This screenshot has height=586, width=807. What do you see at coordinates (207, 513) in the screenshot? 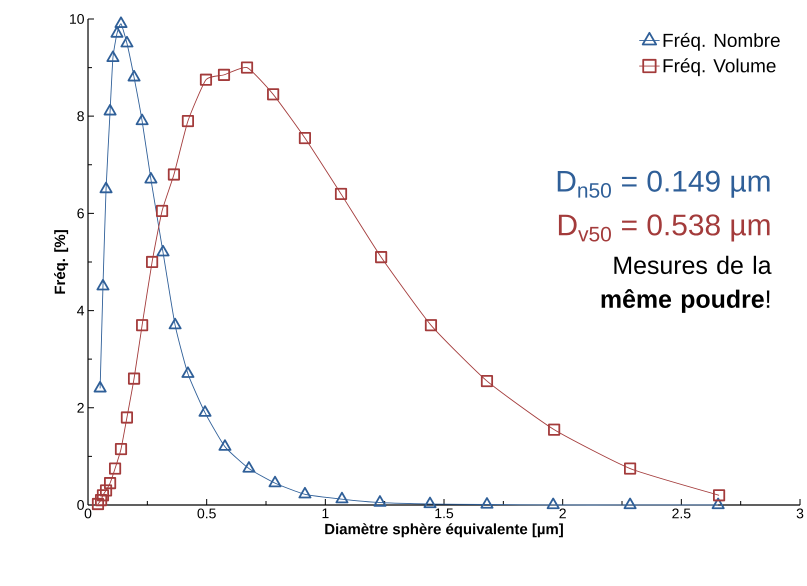
I see `x-tick-label: 0.5` at bounding box center [207, 513].